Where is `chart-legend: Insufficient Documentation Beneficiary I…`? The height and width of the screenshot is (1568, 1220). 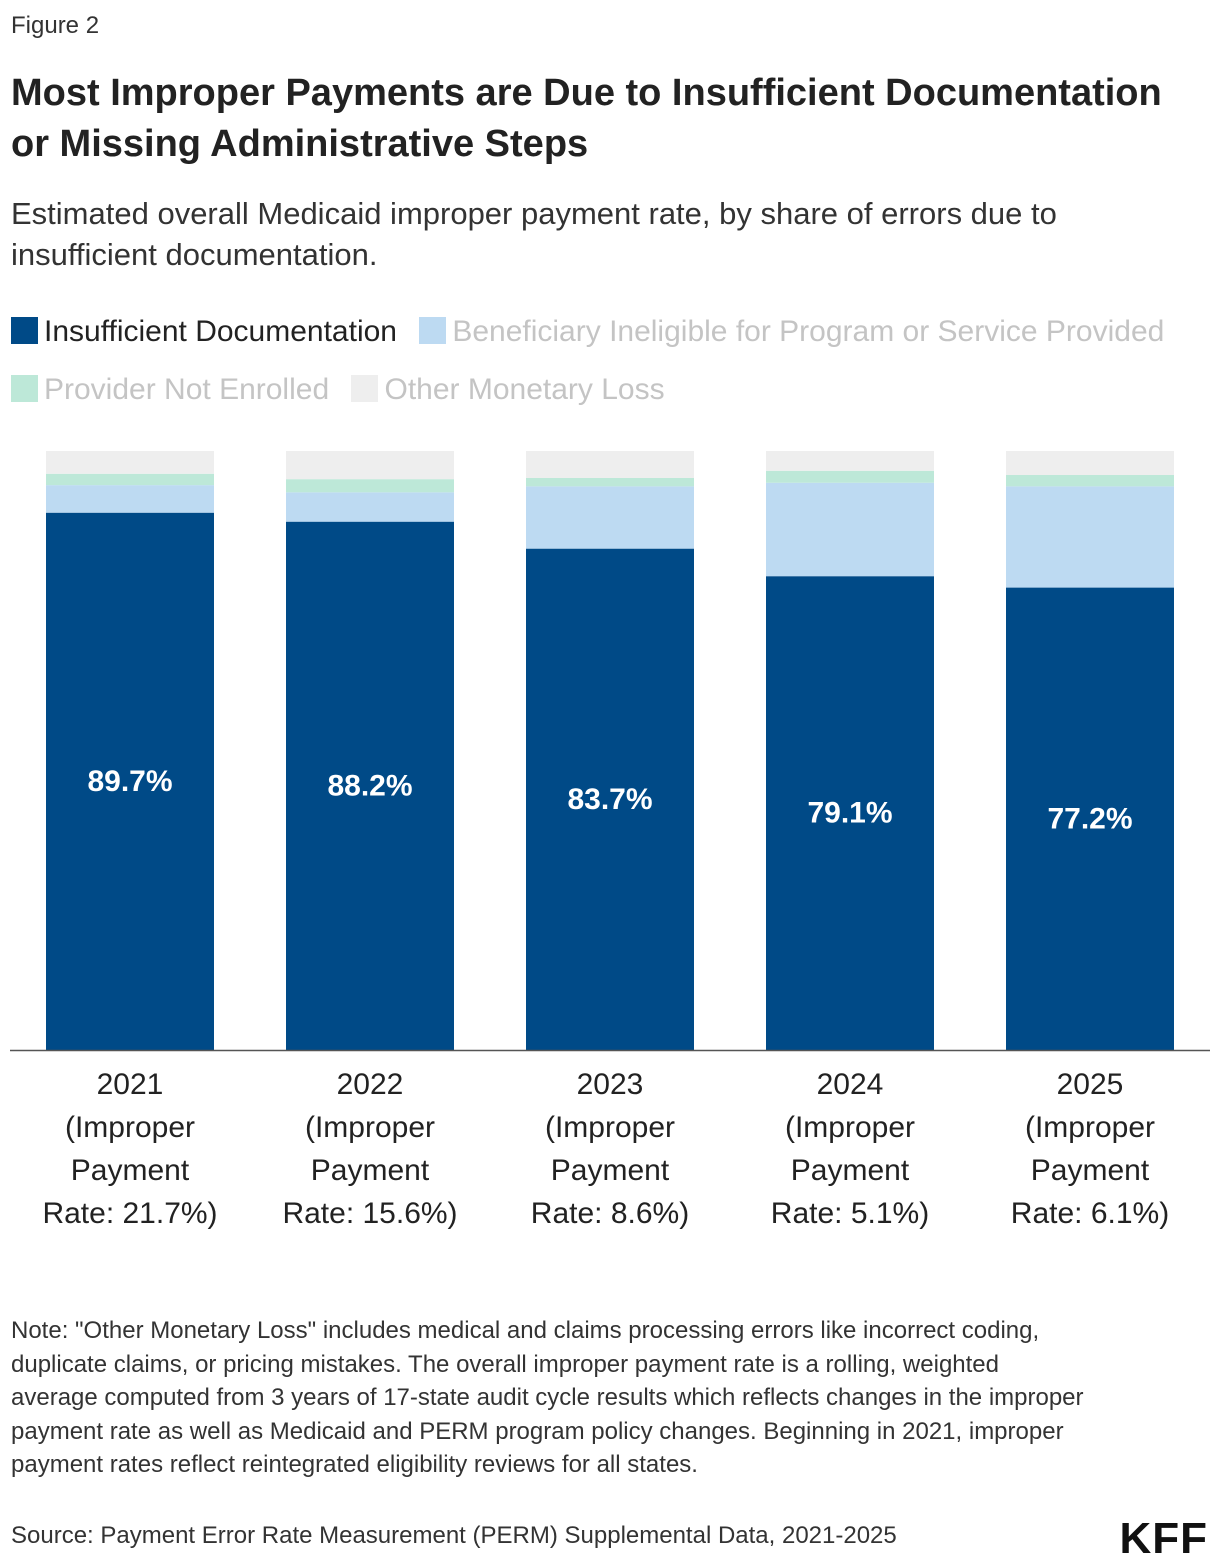 chart-legend: Insufficient Documentation Beneficiary I… is located at coordinates (611, 361).